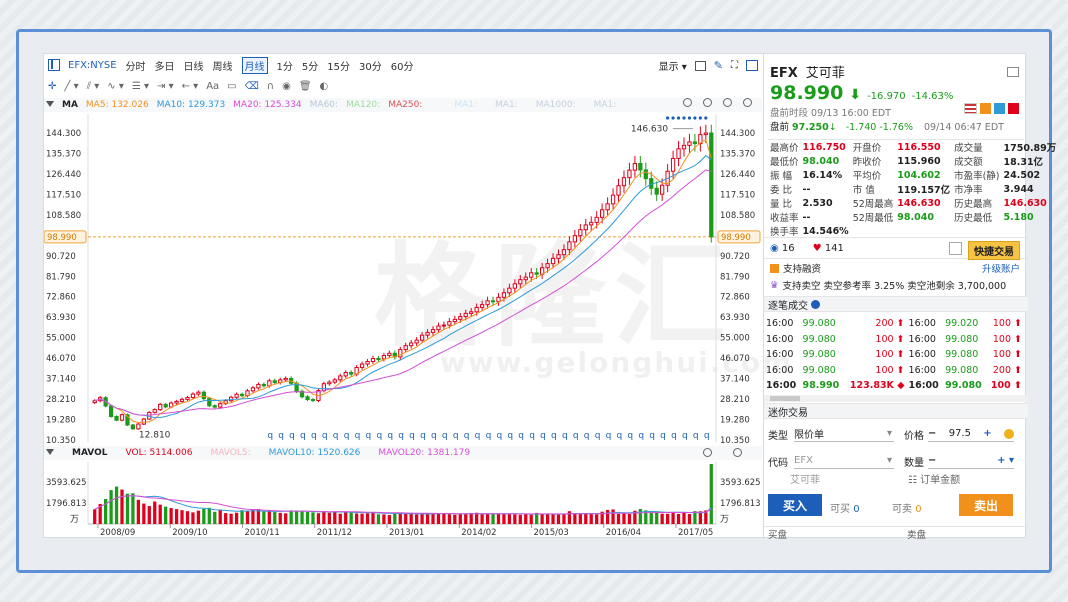 The width and height of the screenshot is (1068, 602). I want to click on fib-tool-icon: ☰ ▾, so click(140, 86).